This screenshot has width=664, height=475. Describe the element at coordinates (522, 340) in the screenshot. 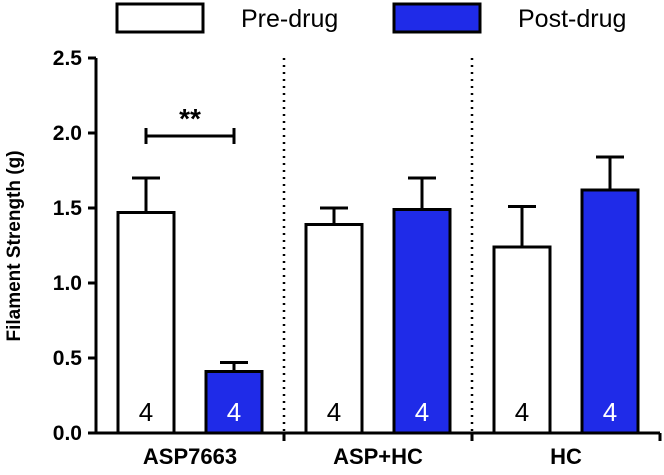

I see `bar-pre-hc` at that location.